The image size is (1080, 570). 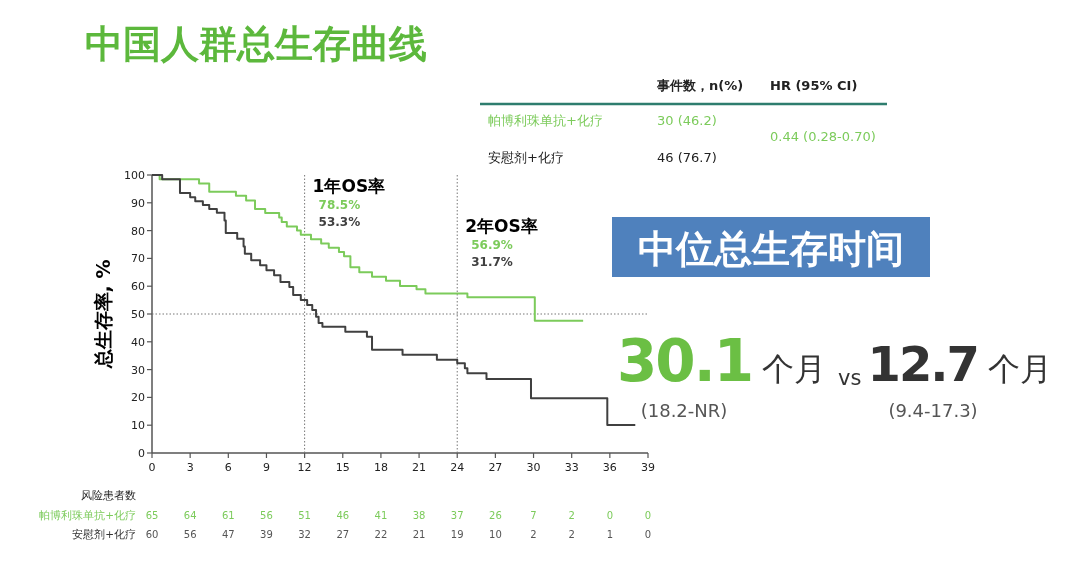 I want to click on text: 12.7, so click(x=922, y=364).